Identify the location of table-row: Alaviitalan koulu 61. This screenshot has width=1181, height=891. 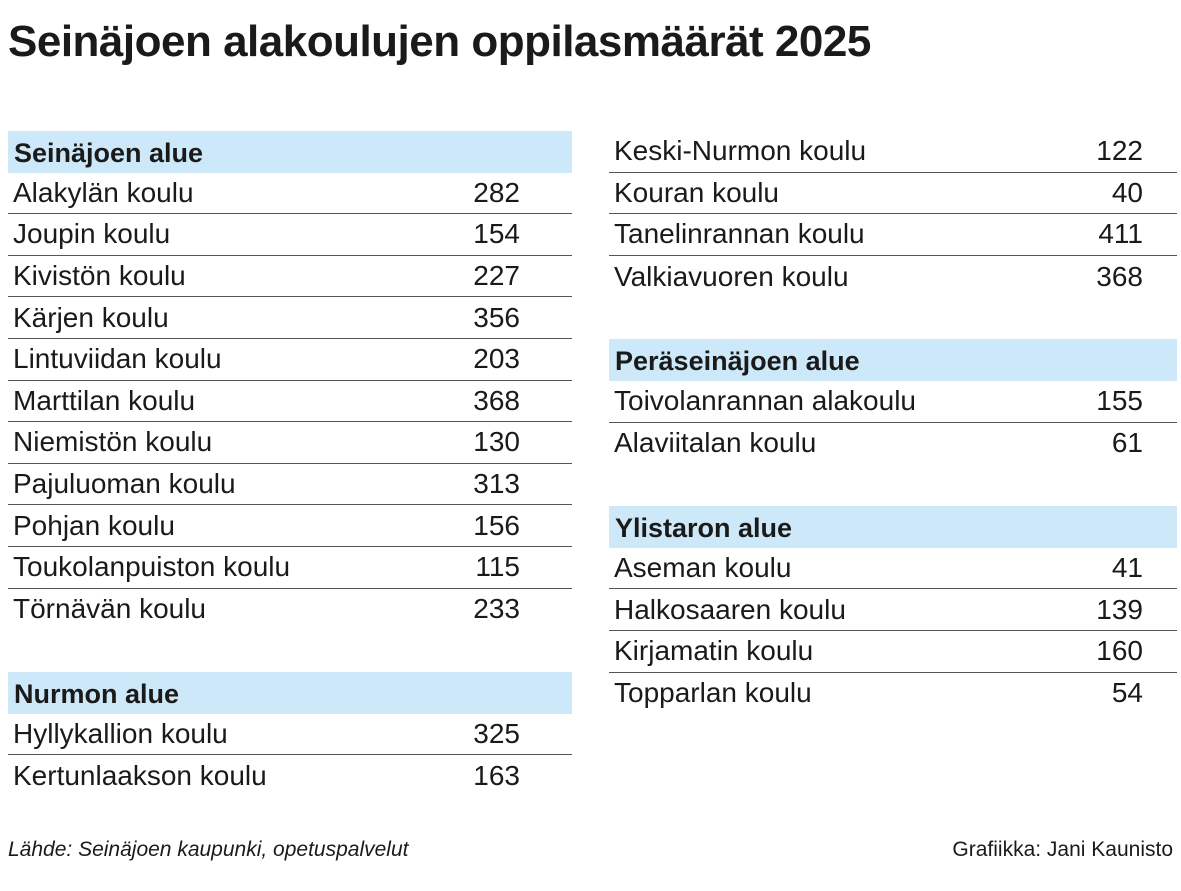
(893, 444).